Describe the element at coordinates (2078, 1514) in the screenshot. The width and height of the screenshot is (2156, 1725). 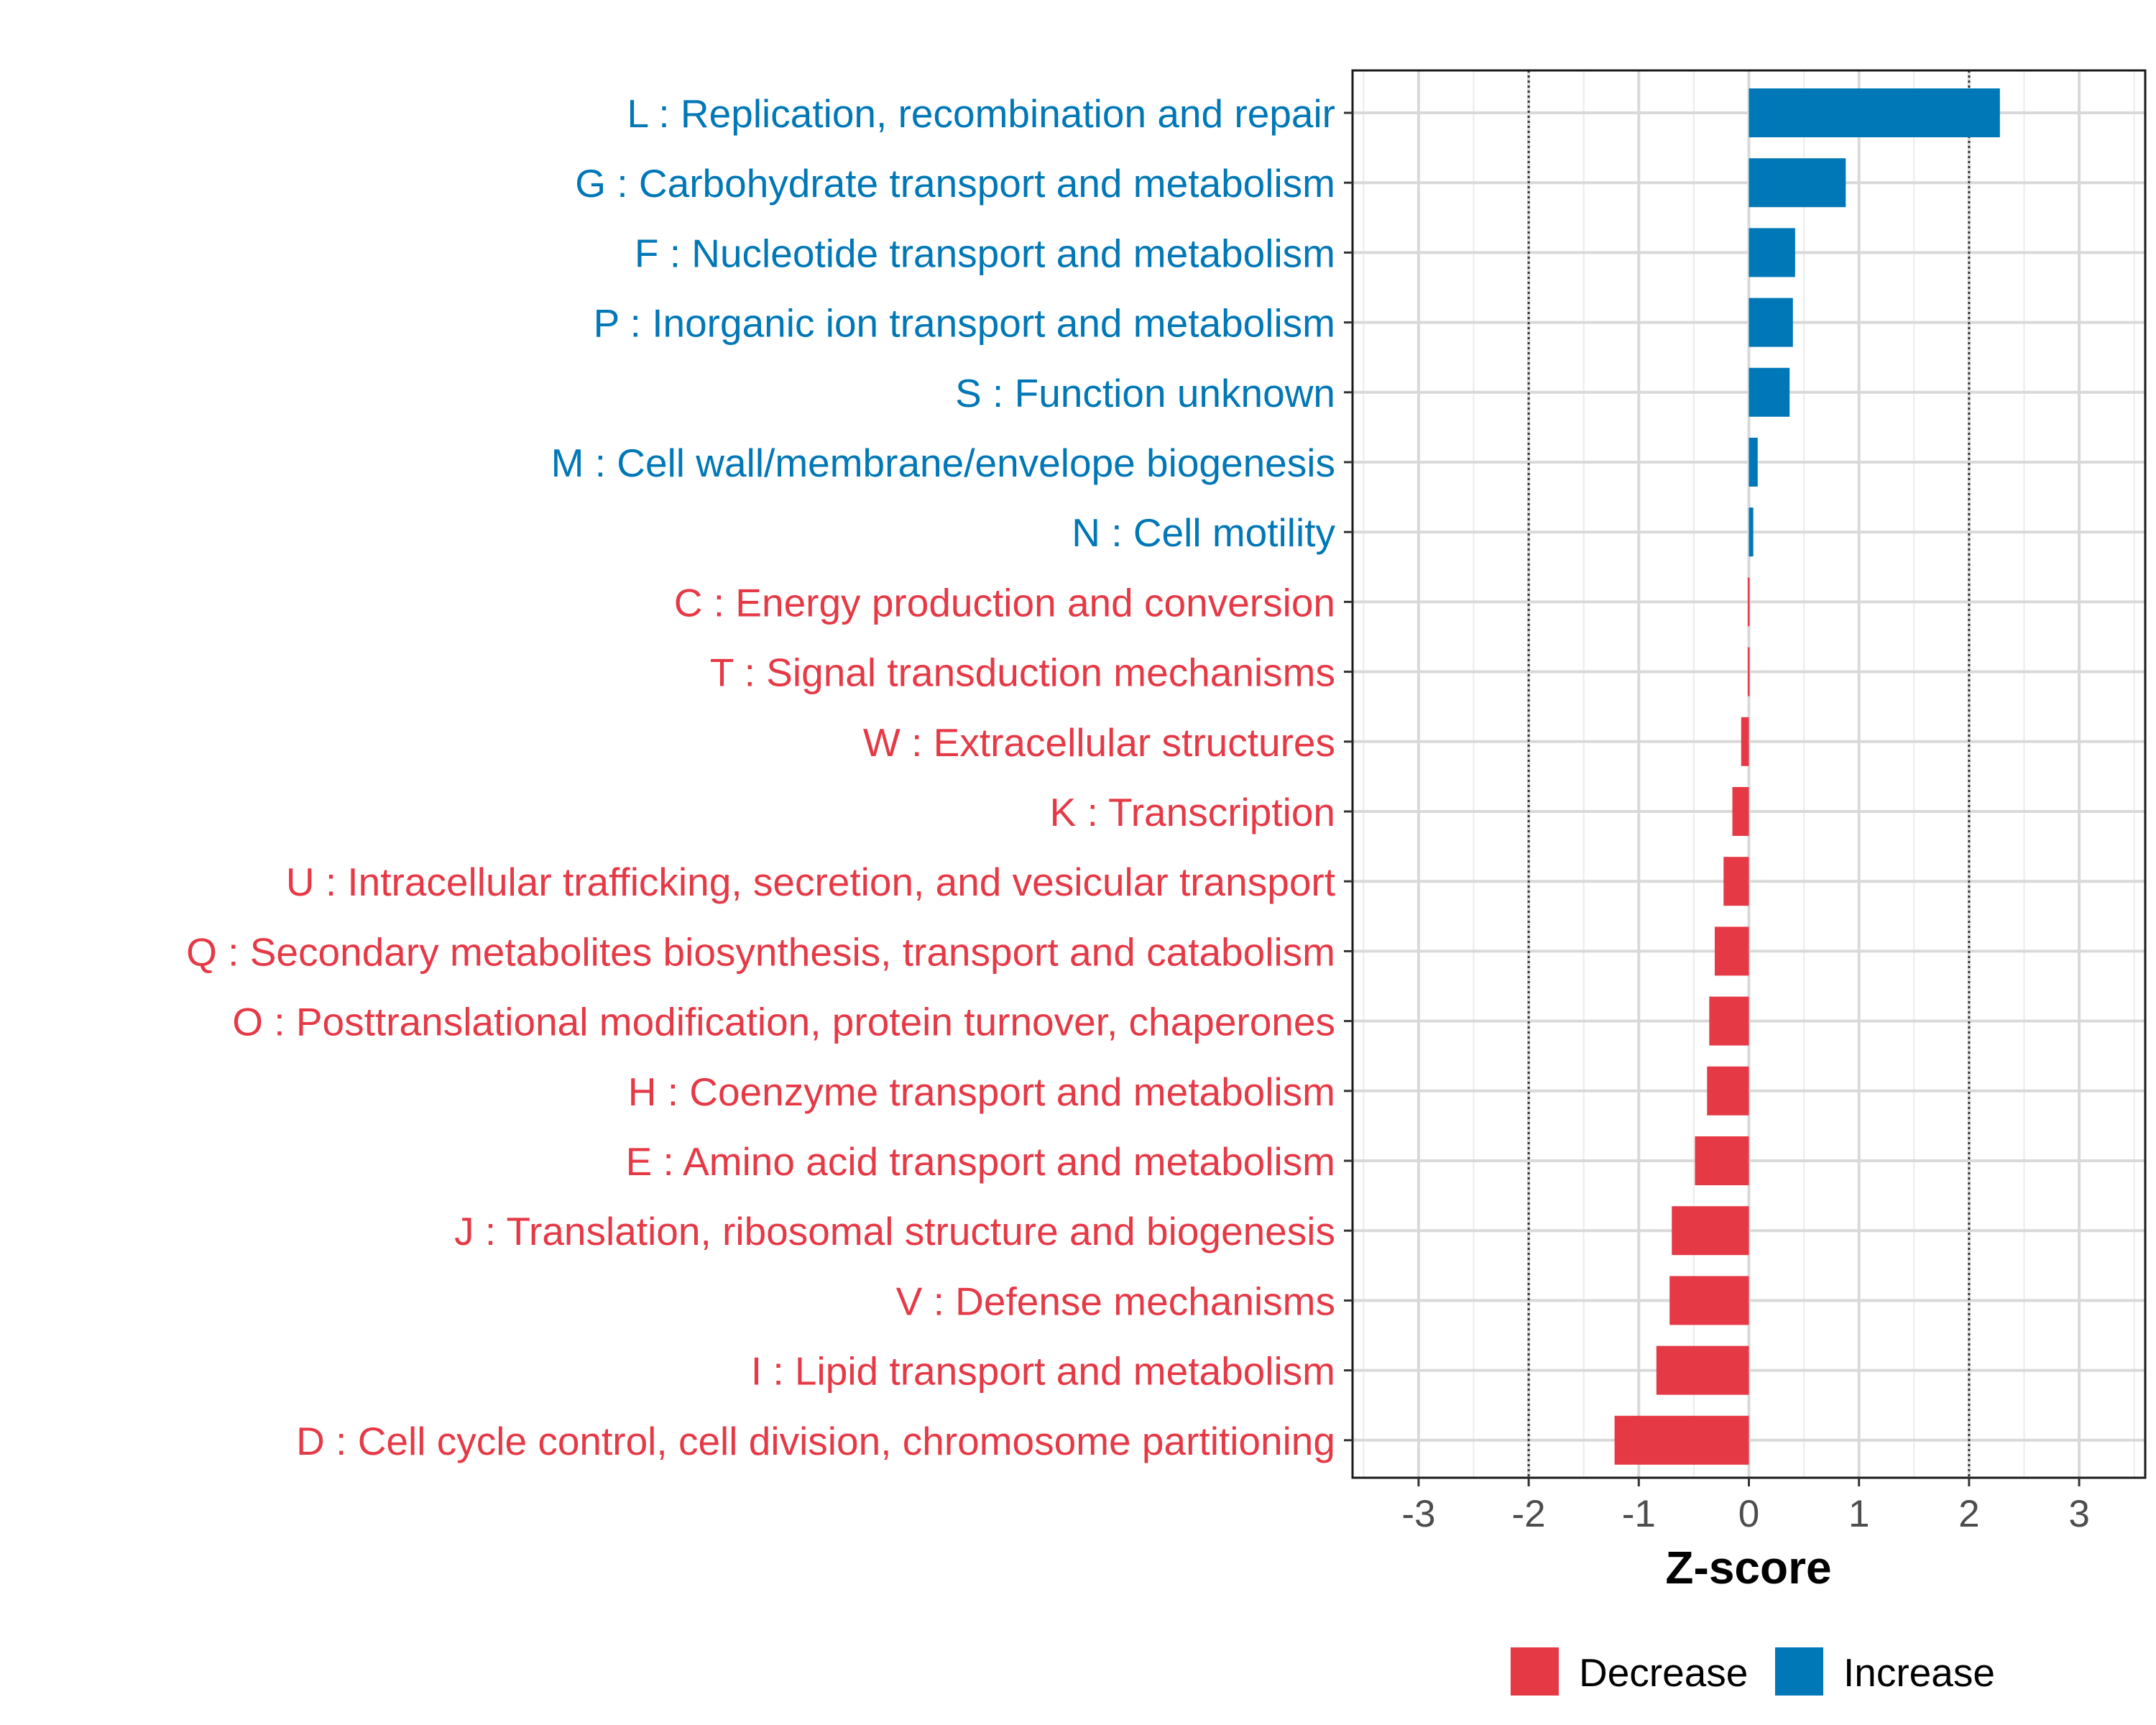
I see `x-tick-label: 3` at that location.